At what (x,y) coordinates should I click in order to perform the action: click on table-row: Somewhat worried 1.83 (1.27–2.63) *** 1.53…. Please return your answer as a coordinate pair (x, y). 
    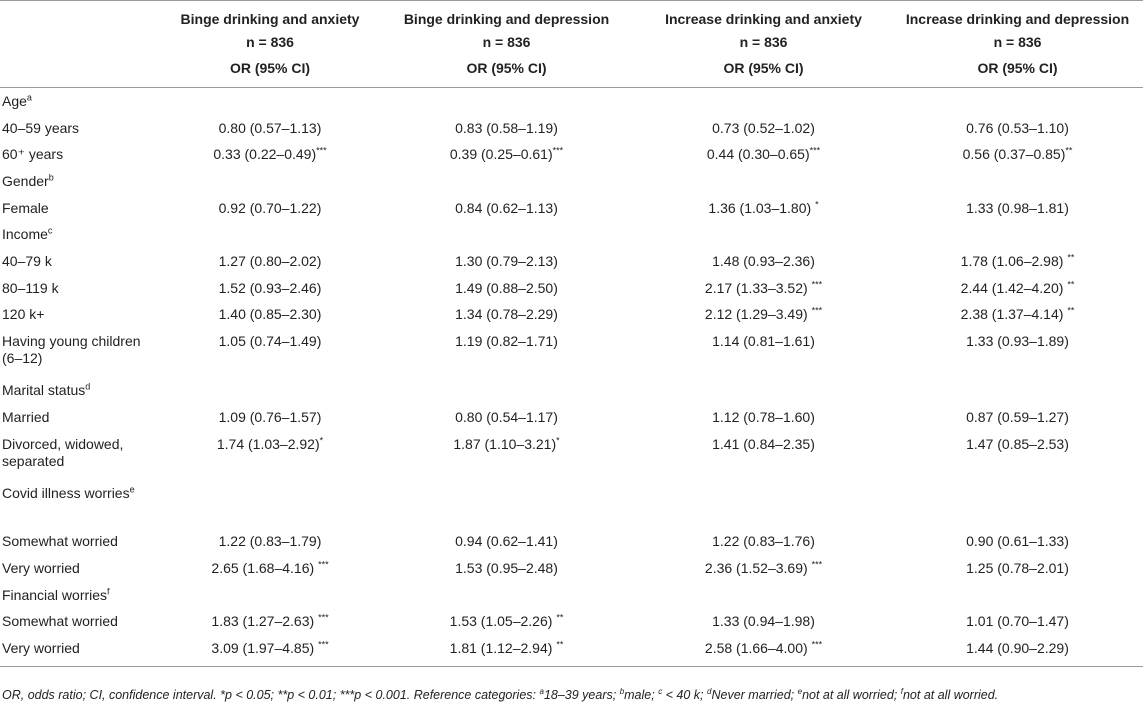
    Looking at the image, I should click on (571, 622).